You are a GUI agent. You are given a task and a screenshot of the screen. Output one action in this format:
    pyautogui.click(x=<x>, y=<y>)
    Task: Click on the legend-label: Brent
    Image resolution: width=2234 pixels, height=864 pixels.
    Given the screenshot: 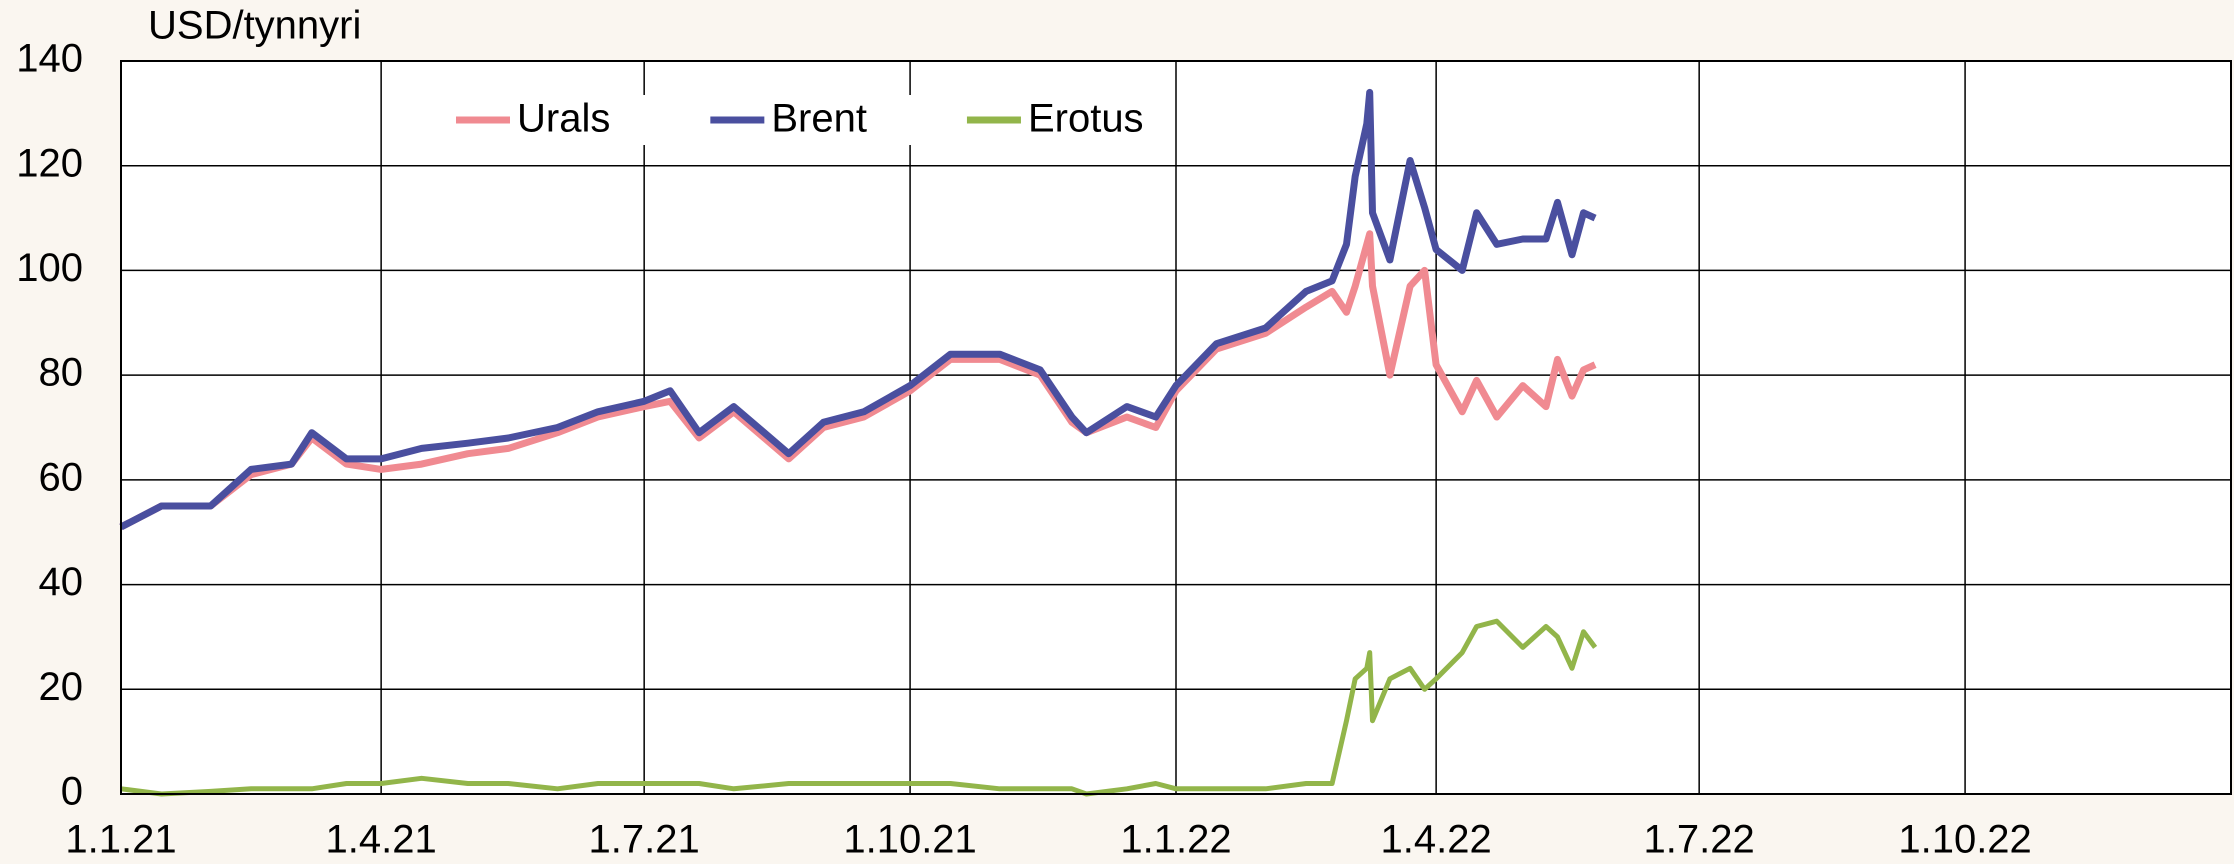 What is the action you would take?
    pyautogui.click(x=819, y=119)
    